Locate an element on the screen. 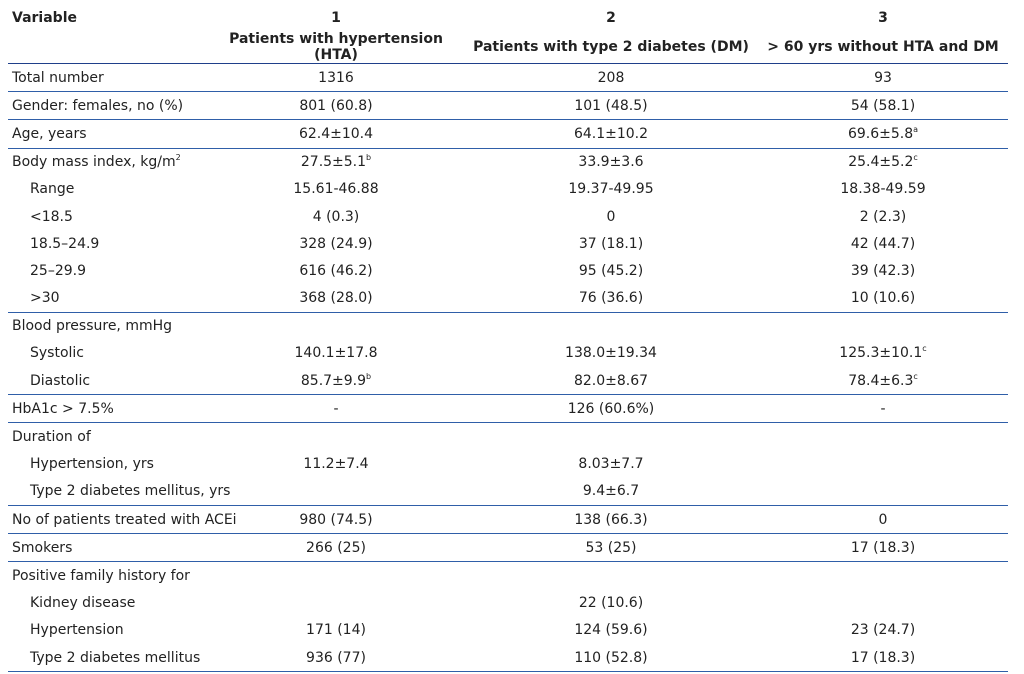 The width and height of the screenshot is (1024, 674). table-cell: 9.4±6.7 is located at coordinates (611, 491).